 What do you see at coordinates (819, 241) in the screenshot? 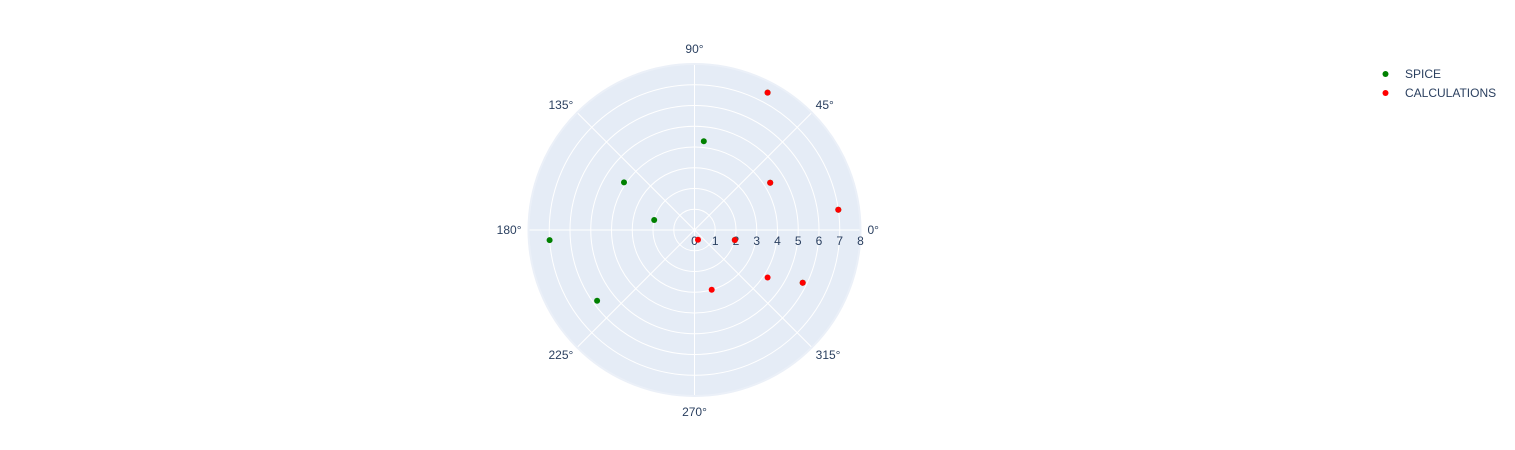
I see `radial-tick-label: 6` at bounding box center [819, 241].